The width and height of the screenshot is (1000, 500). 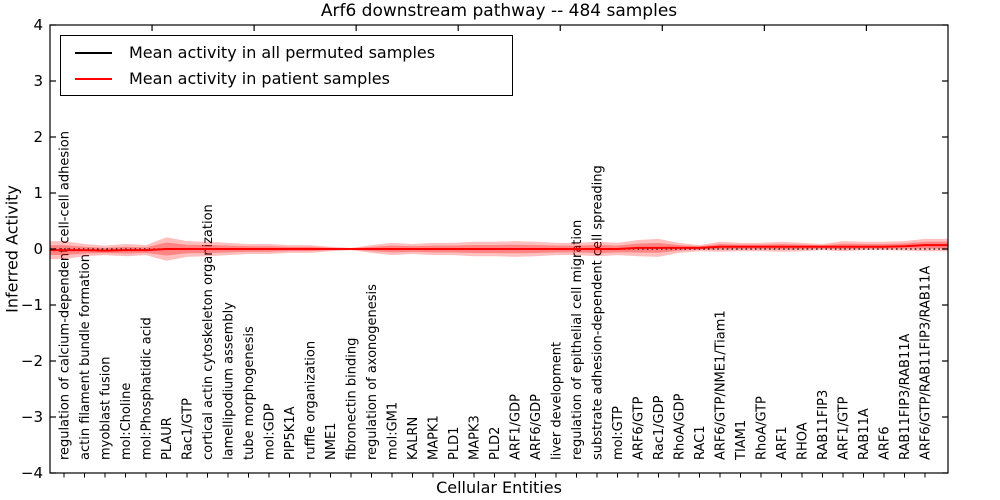 I want to click on x-tick-label: mol:GDP, so click(x=270, y=431).